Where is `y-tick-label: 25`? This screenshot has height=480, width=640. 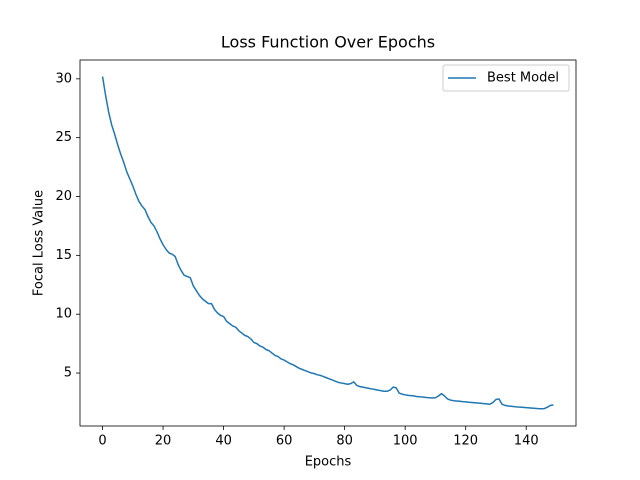 y-tick-label: 25 is located at coordinates (63, 137).